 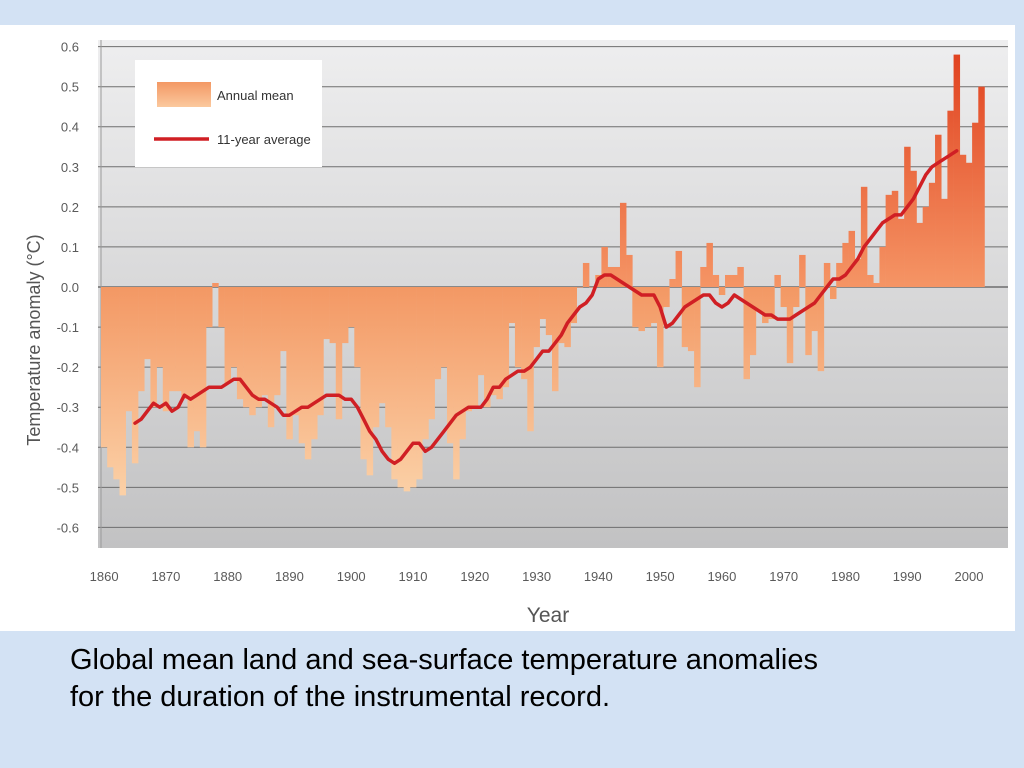 What do you see at coordinates (474, 576) in the screenshot?
I see `x-tick-label: 1920` at bounding box center [474, 576].